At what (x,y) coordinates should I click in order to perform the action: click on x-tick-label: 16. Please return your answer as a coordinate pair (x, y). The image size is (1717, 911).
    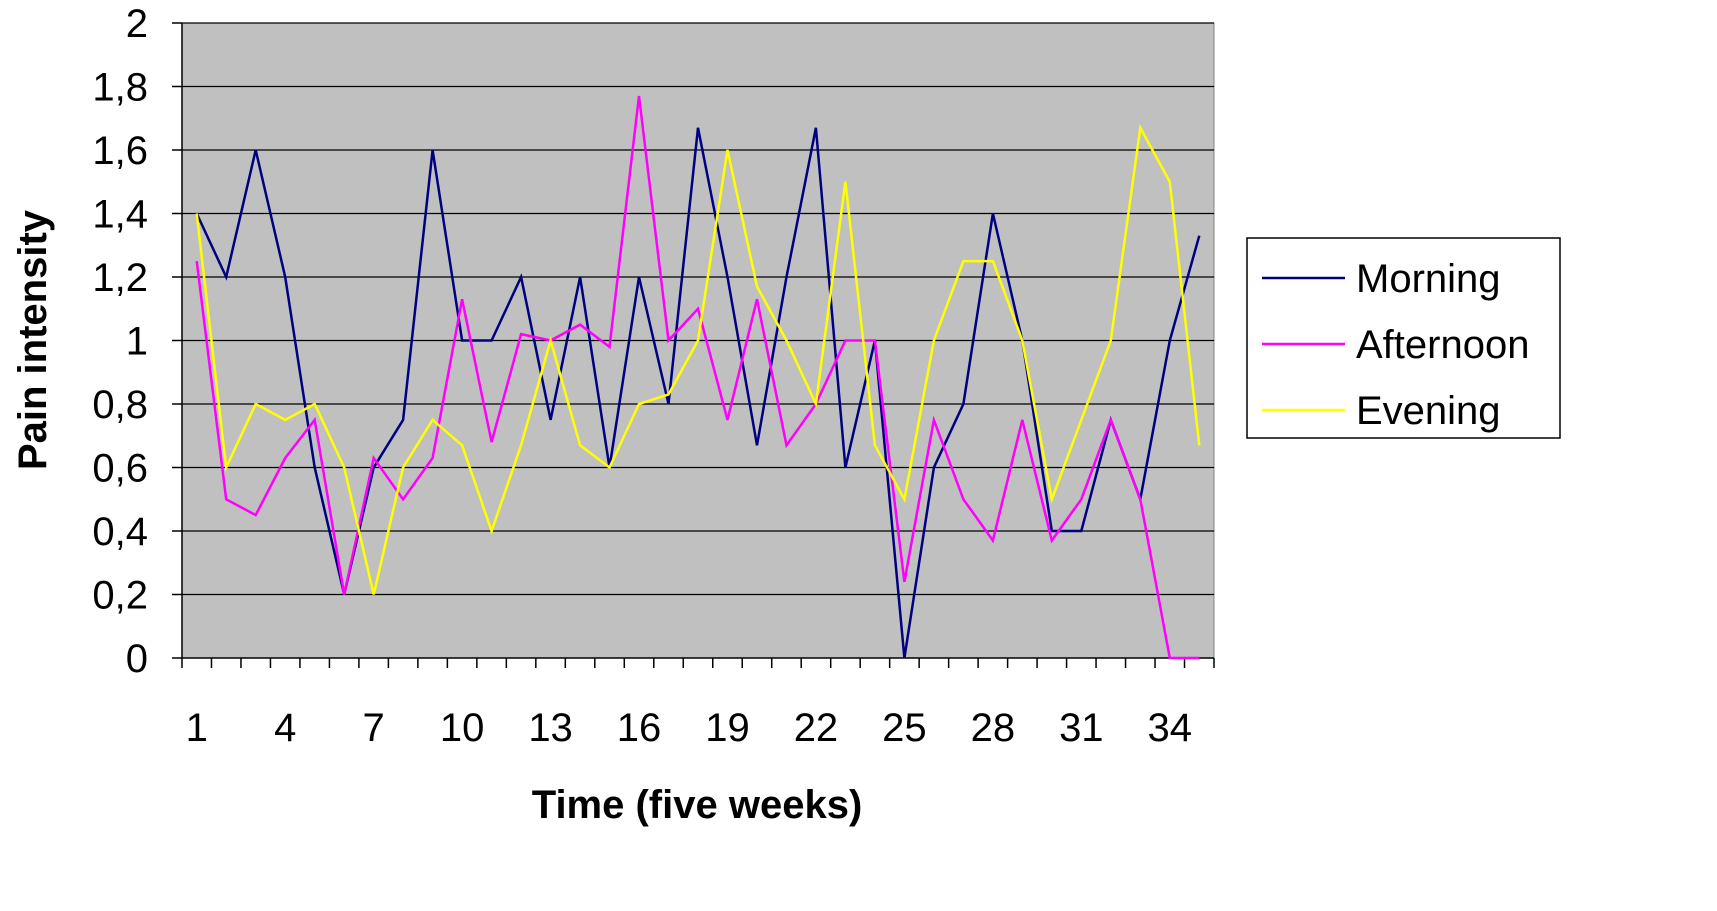
    Looking at the image, I should click on (639, 728).